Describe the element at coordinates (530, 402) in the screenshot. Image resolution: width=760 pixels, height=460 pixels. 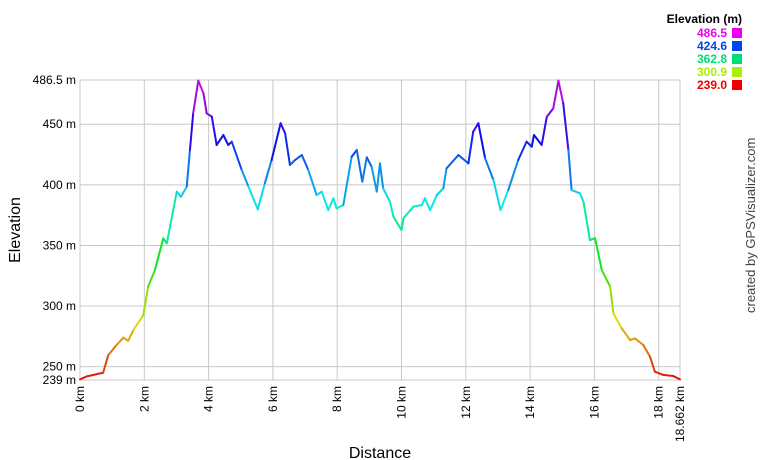
I see `x-tick-label: 14 km` at that location.